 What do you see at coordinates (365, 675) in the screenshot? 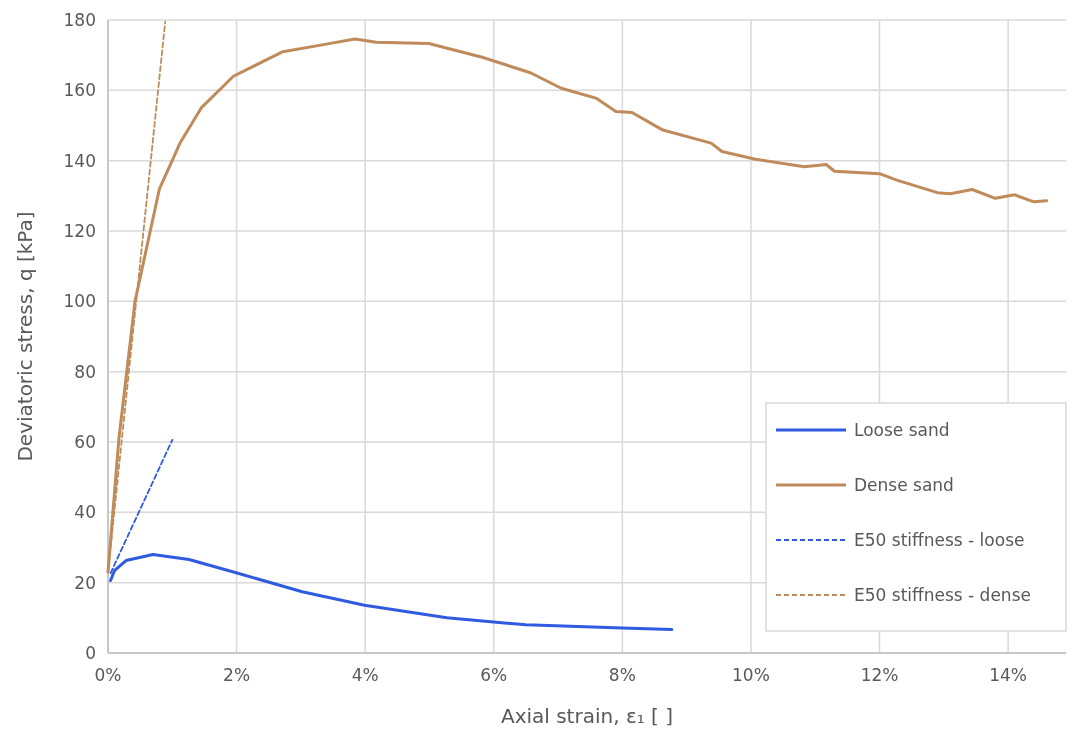
I see `x-tick-label: 4%` at bounding box center [365, 675].